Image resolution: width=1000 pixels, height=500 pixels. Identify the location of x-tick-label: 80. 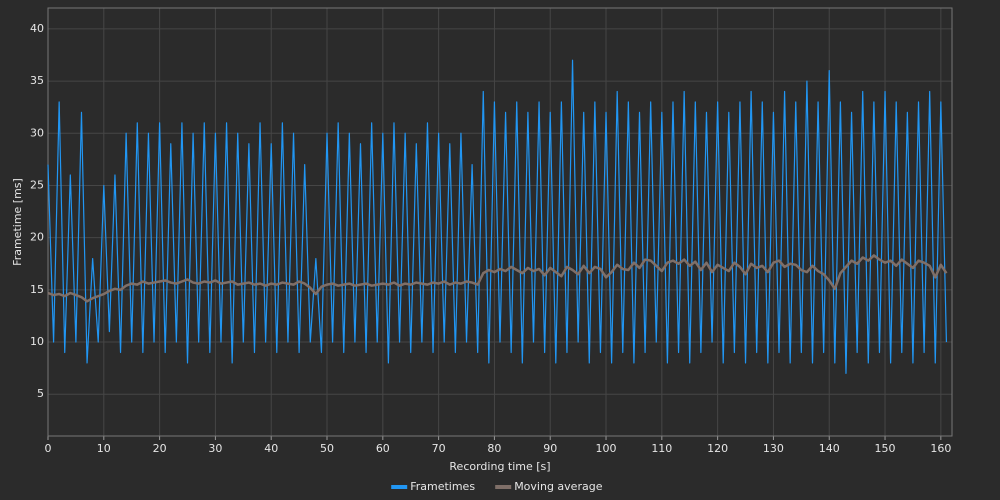
(494, 448).